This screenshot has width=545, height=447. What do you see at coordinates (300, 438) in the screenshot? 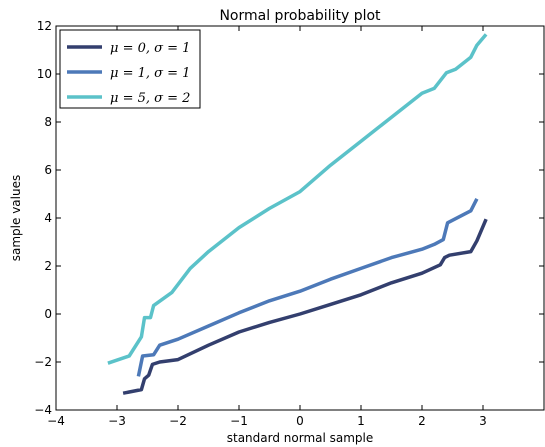
I see `x-axis-label: standard normal sample` at bounding box center [300, 438].